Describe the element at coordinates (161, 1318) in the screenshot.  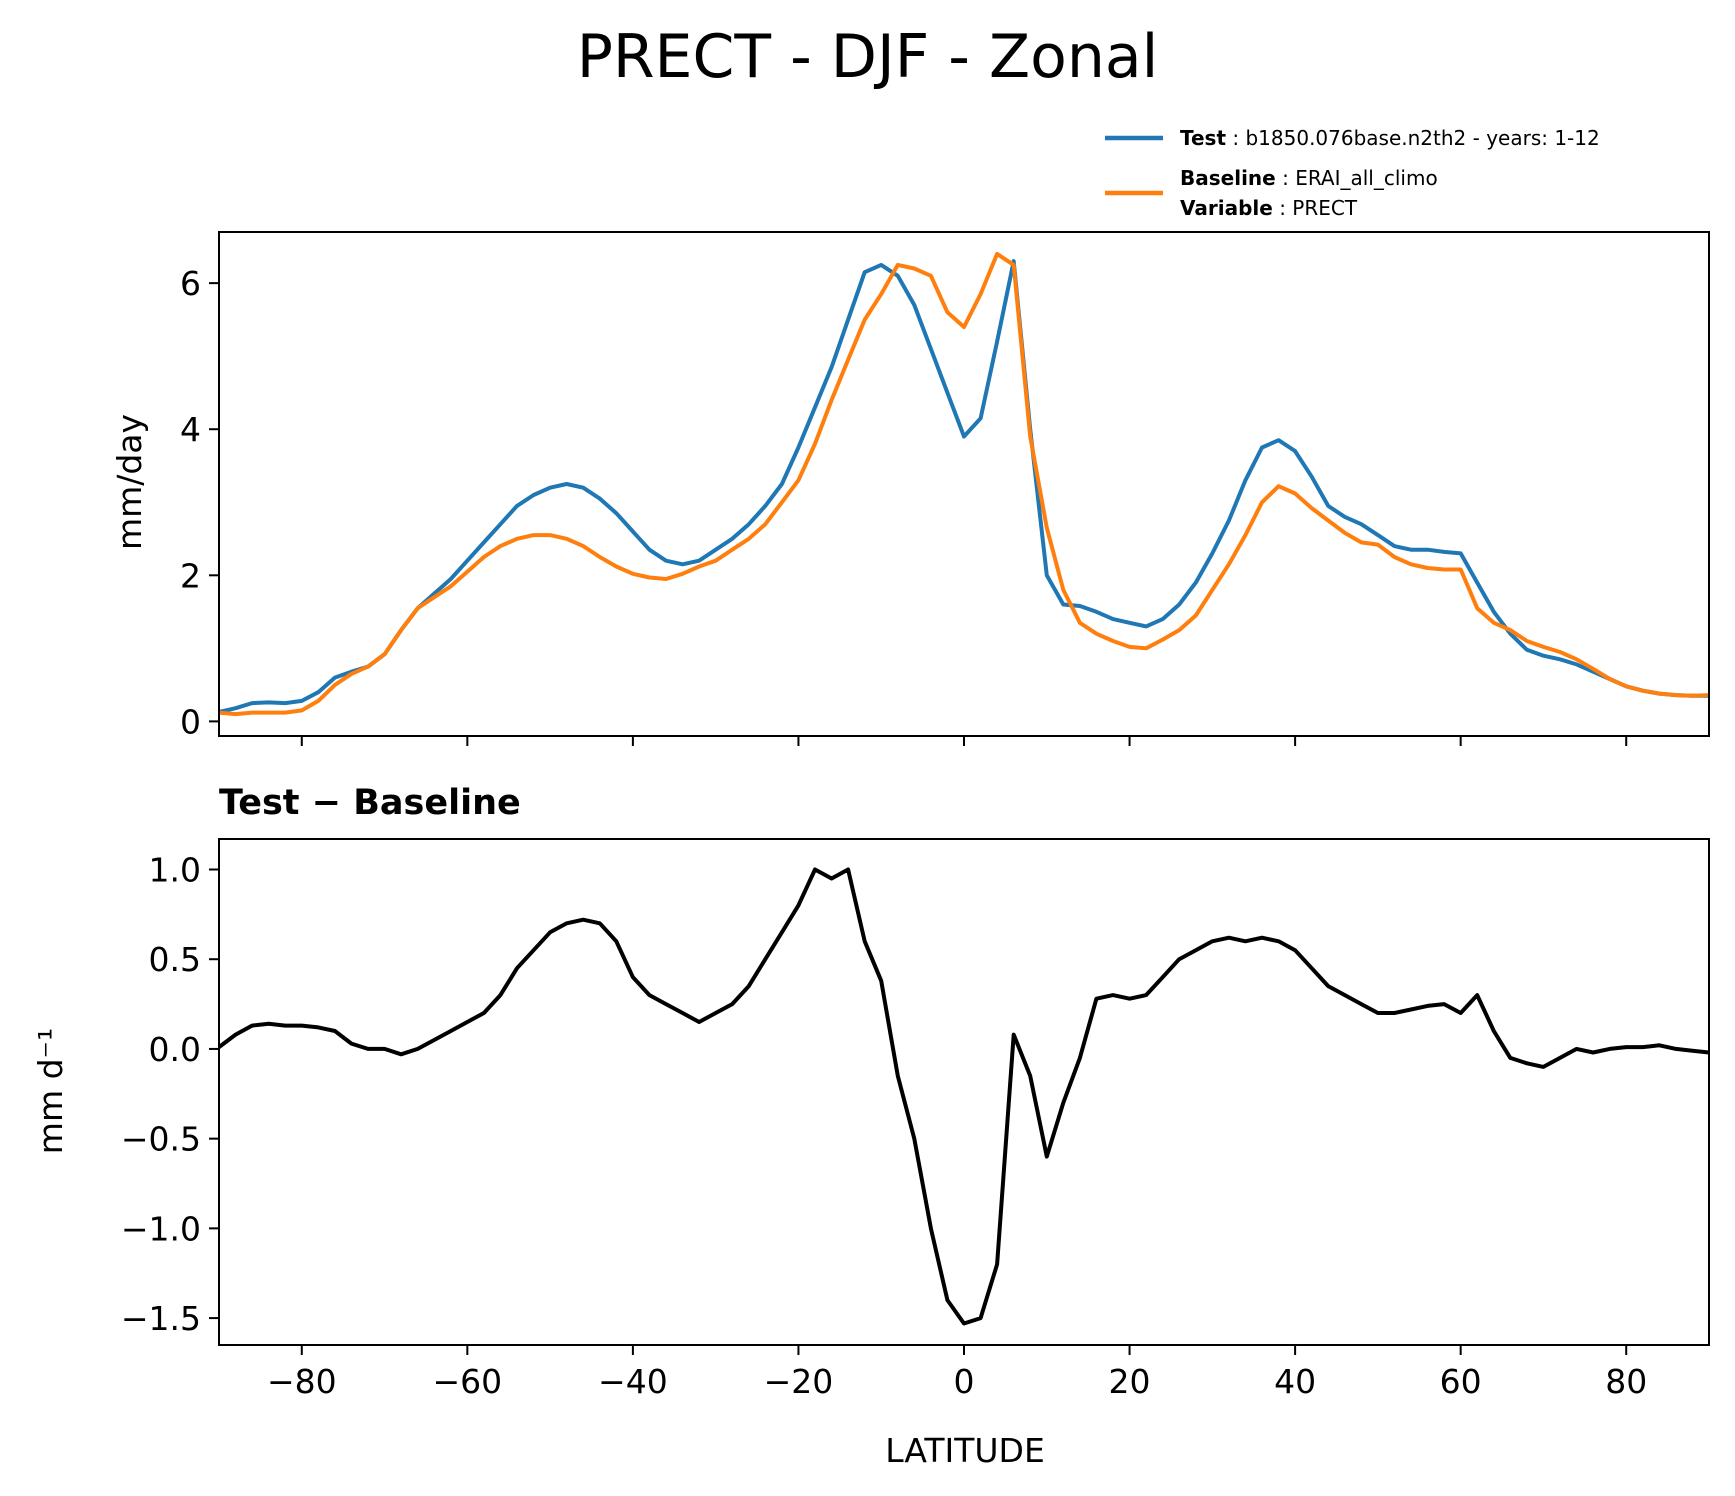
I see `bottom-ytick-label: −1.5` at that location.